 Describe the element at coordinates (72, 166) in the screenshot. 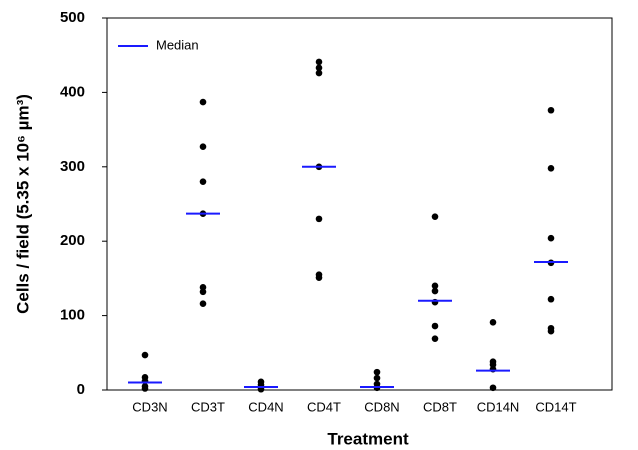

I see `y-tick-label: 300` at that location.